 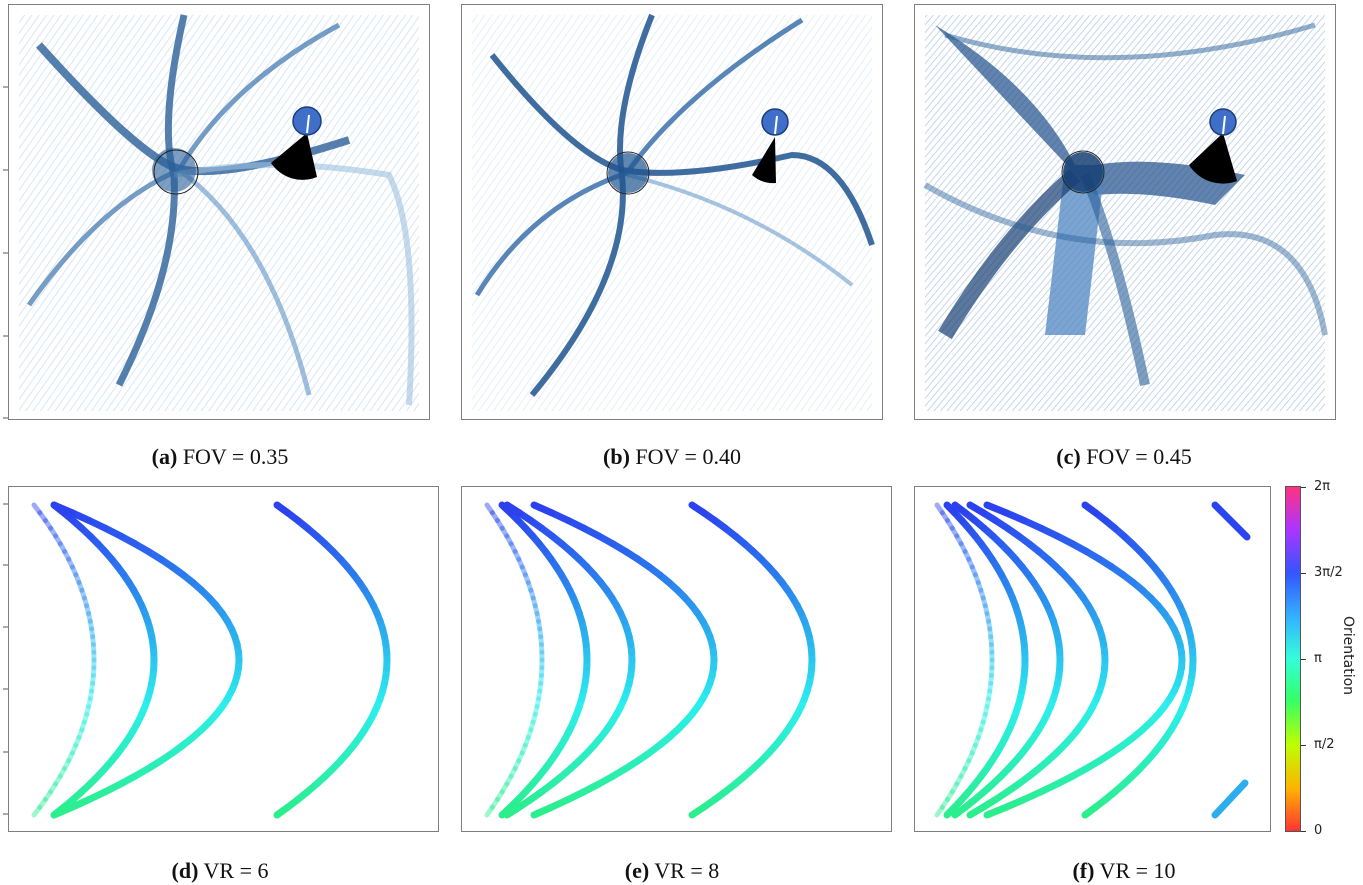 I want to click on arc-plot-f, so click(x=1092, y=660).